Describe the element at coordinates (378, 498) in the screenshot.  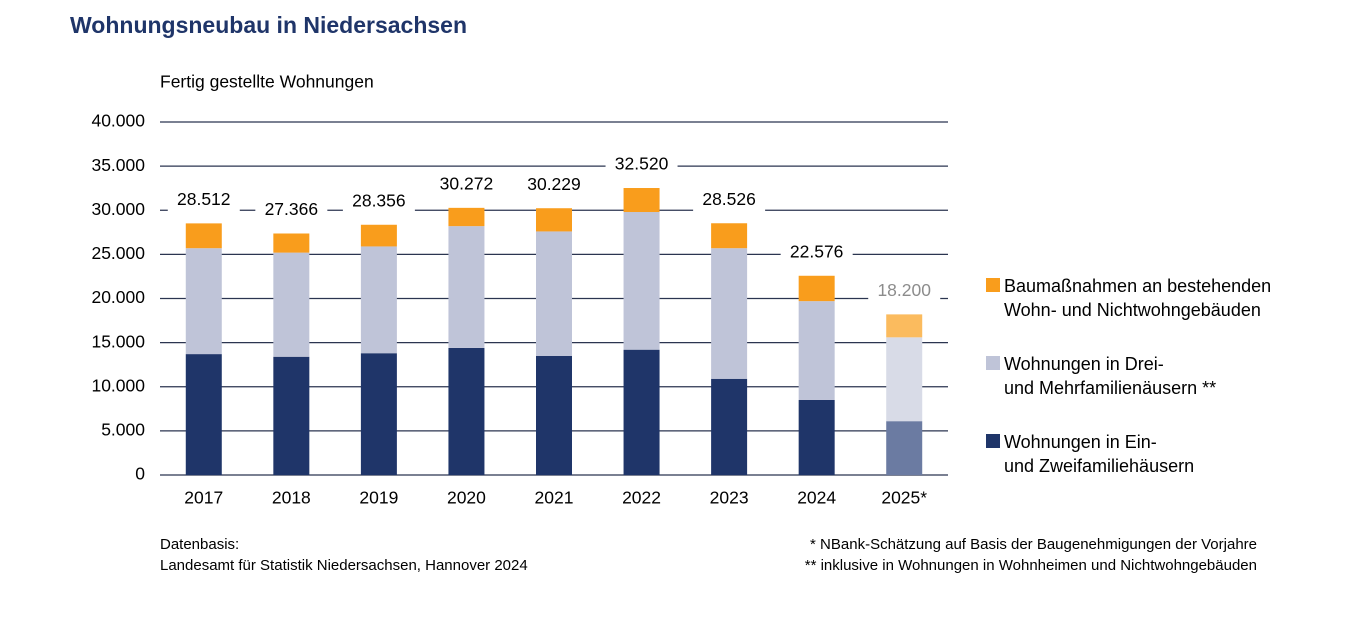
I see `x-tick-label: 2019` at that location.